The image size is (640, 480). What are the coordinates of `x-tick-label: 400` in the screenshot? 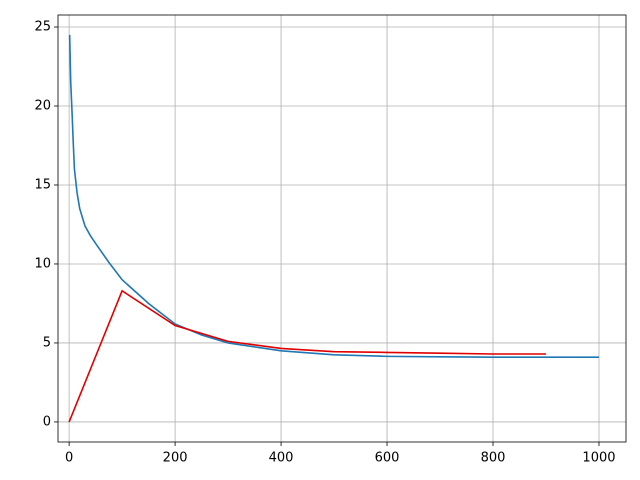 It's located at (281, 458).